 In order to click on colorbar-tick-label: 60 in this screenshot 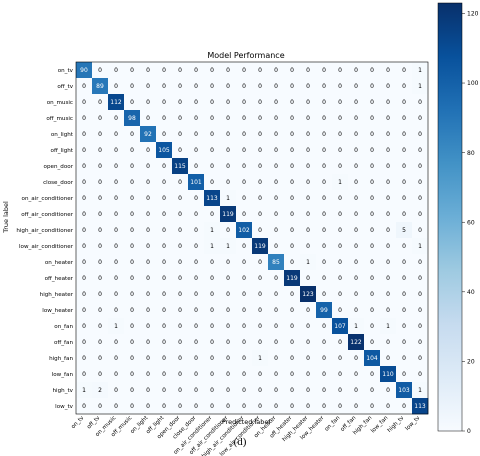, I will do `click(471, 222)`.